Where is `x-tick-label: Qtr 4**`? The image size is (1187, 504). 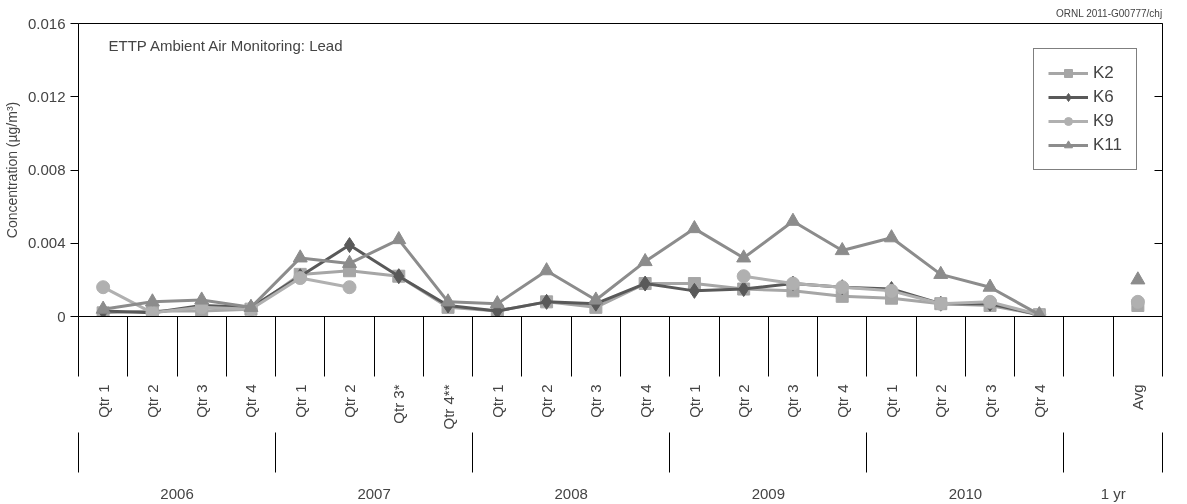
x-tick-label: Qtr 4** is located at coordinates (448, 407).